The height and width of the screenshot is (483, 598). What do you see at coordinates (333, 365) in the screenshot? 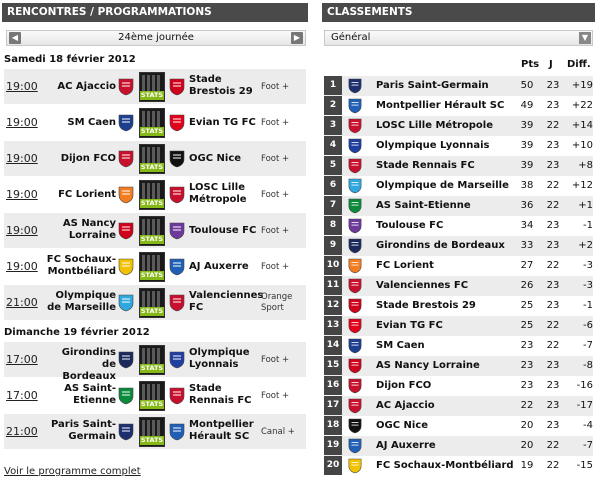
I see `rank-badge: 15` at bounding box center [333, 365].